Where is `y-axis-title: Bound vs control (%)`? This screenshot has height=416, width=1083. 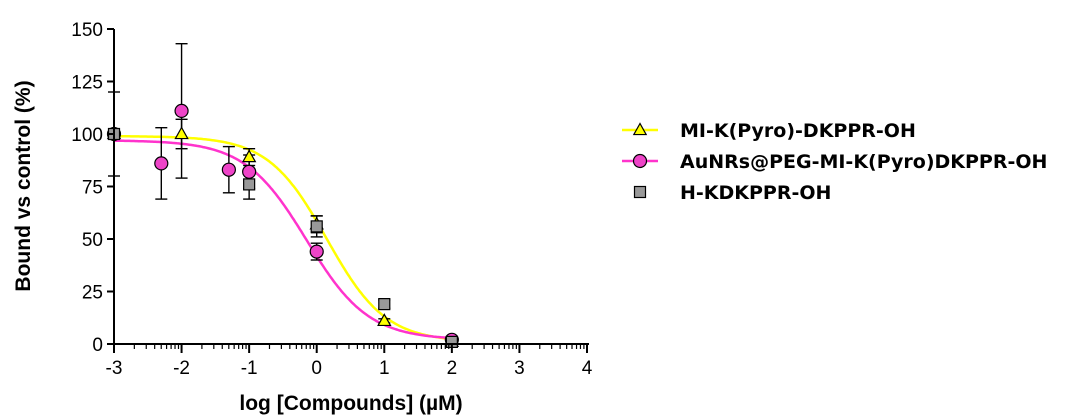 y-axis-title: Bound vs control (%) is located at coordinates (23, 185).